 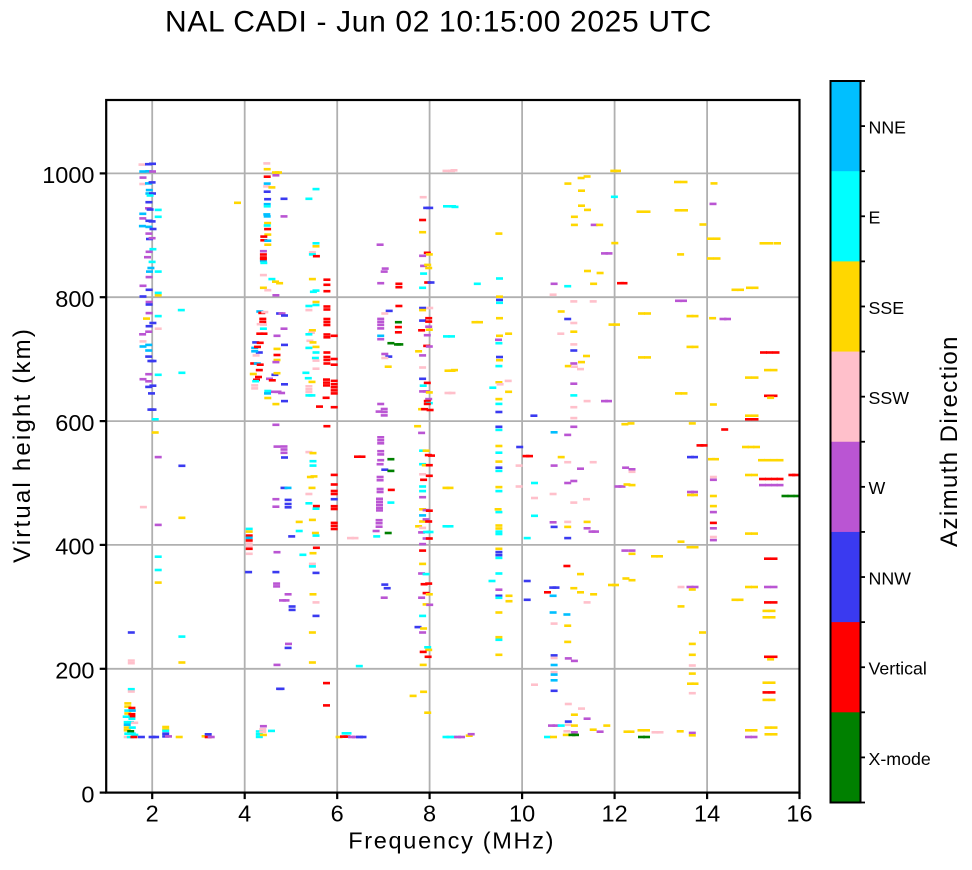 I want to click on svg-text: X-mode, so click(x=900, y=759).